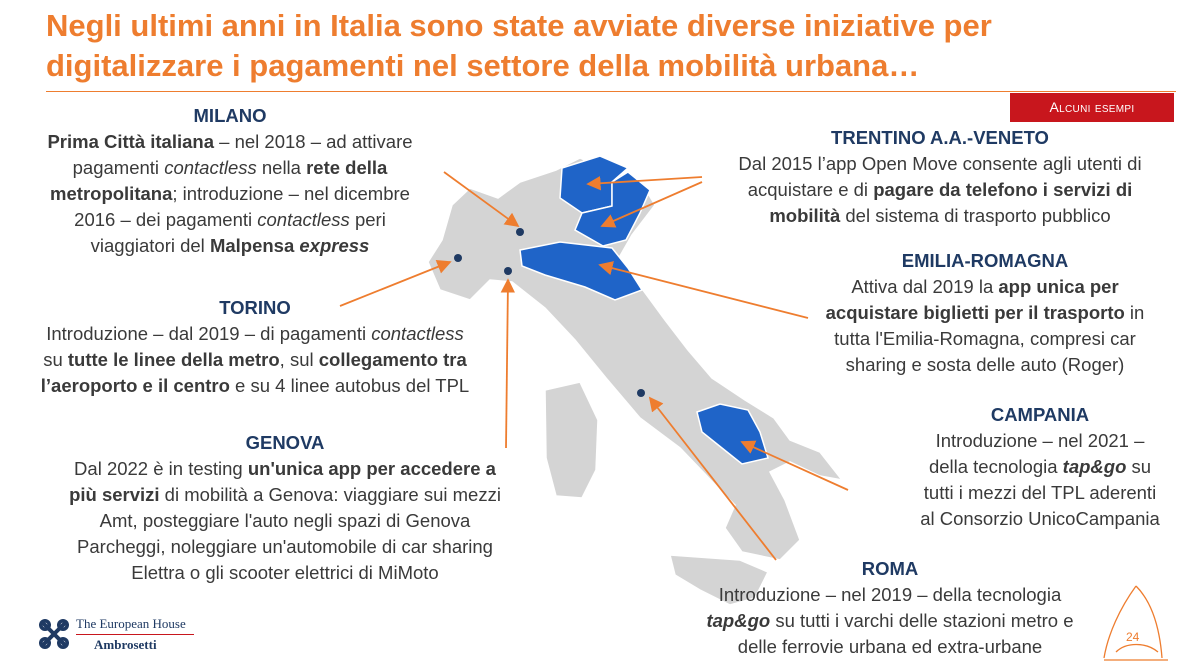  I want to click on trentino-heading: TRENTINO A.A.-VENETO, so click(940, 137).